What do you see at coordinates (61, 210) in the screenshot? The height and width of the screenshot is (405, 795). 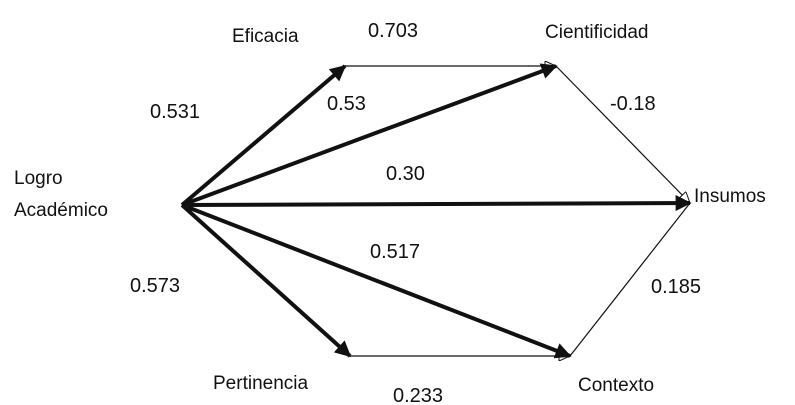 I see `node-logro-line2: Académico` at bounding box center [61, 210].